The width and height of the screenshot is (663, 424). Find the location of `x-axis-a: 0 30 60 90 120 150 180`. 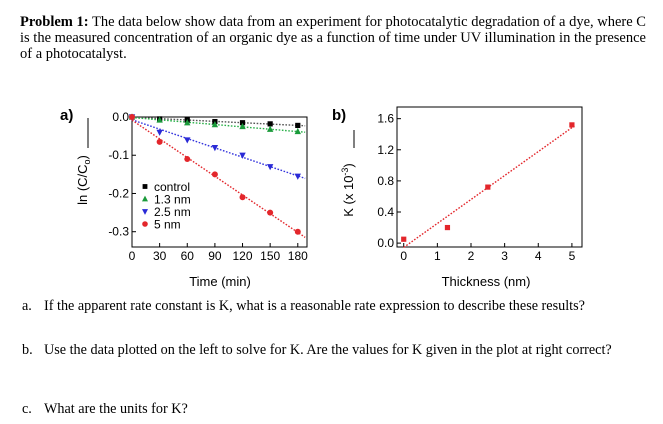

x-axis-a: 0 30 60 90 120 150 180 is located at coordinates (218, 253).